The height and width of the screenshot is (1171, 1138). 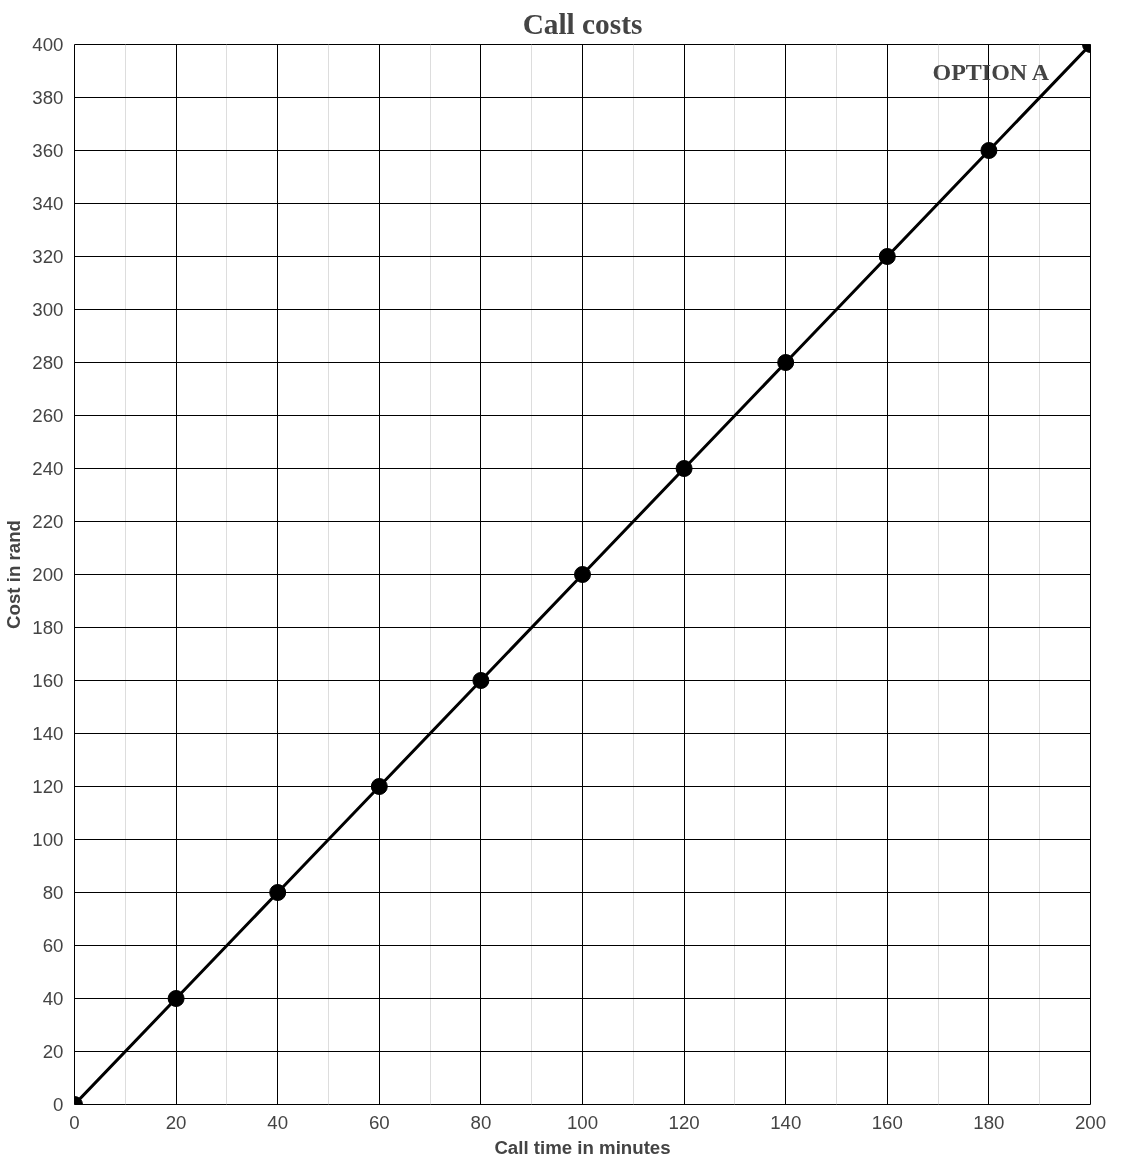 I want to click on y-tick-label: 40, so click(x=53, y=998).